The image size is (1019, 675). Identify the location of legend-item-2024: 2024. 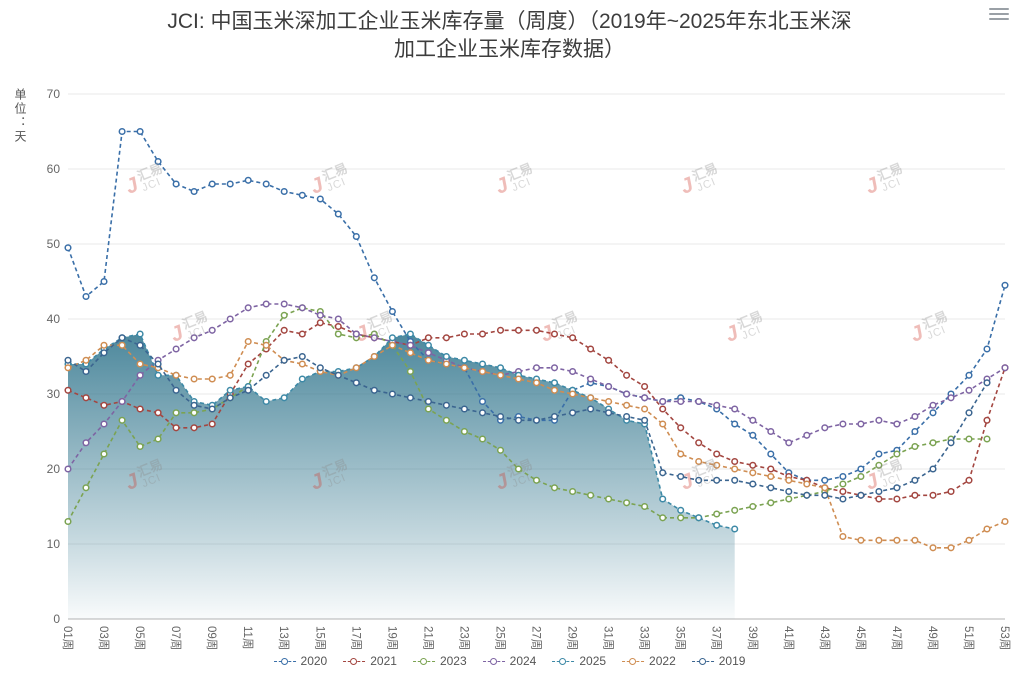
(509, 661).